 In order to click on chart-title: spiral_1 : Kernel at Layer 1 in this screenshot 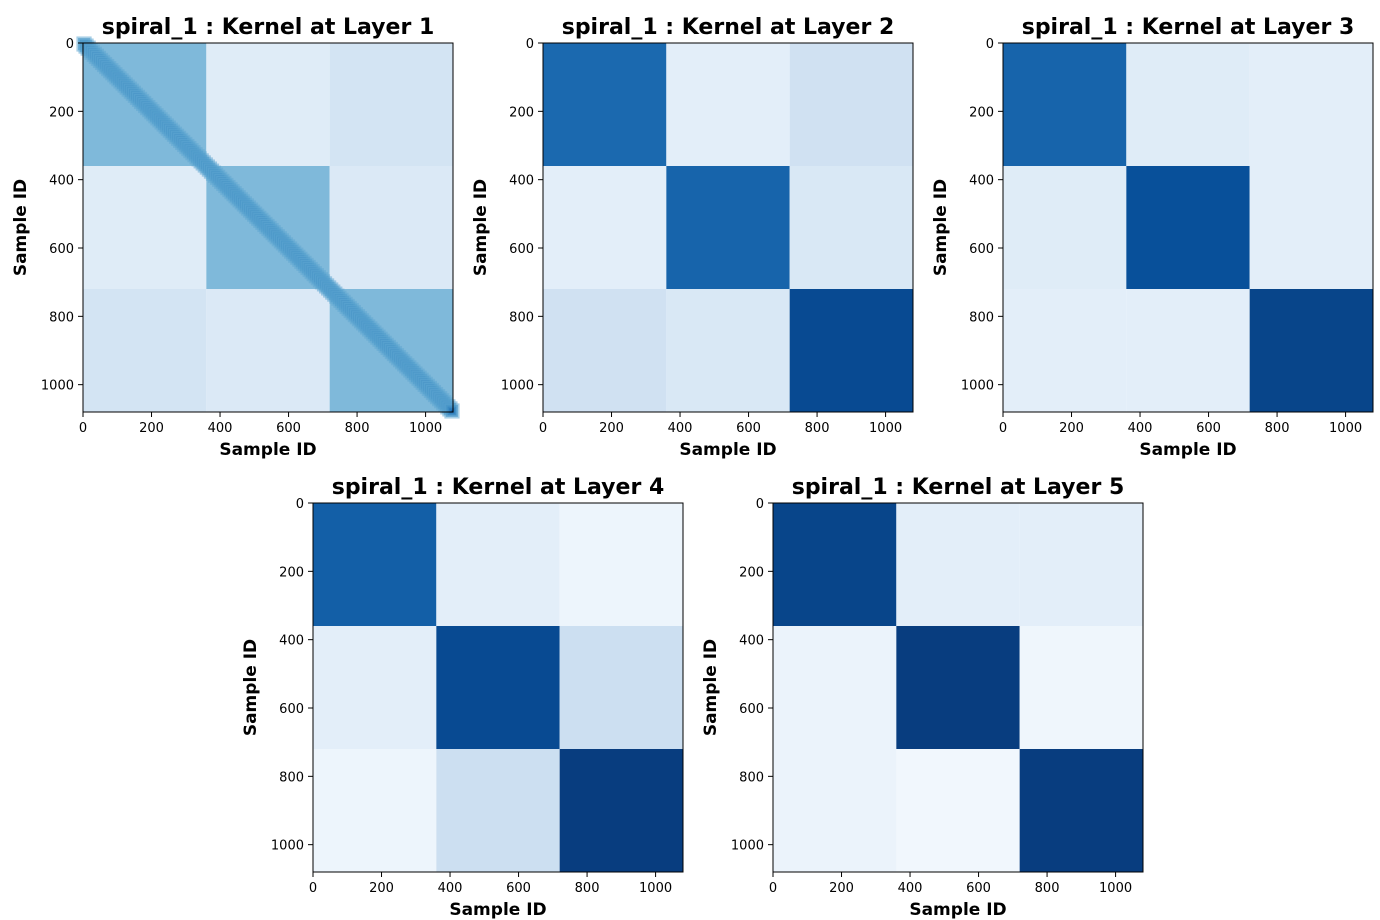, I will do `click(268, 27)`.